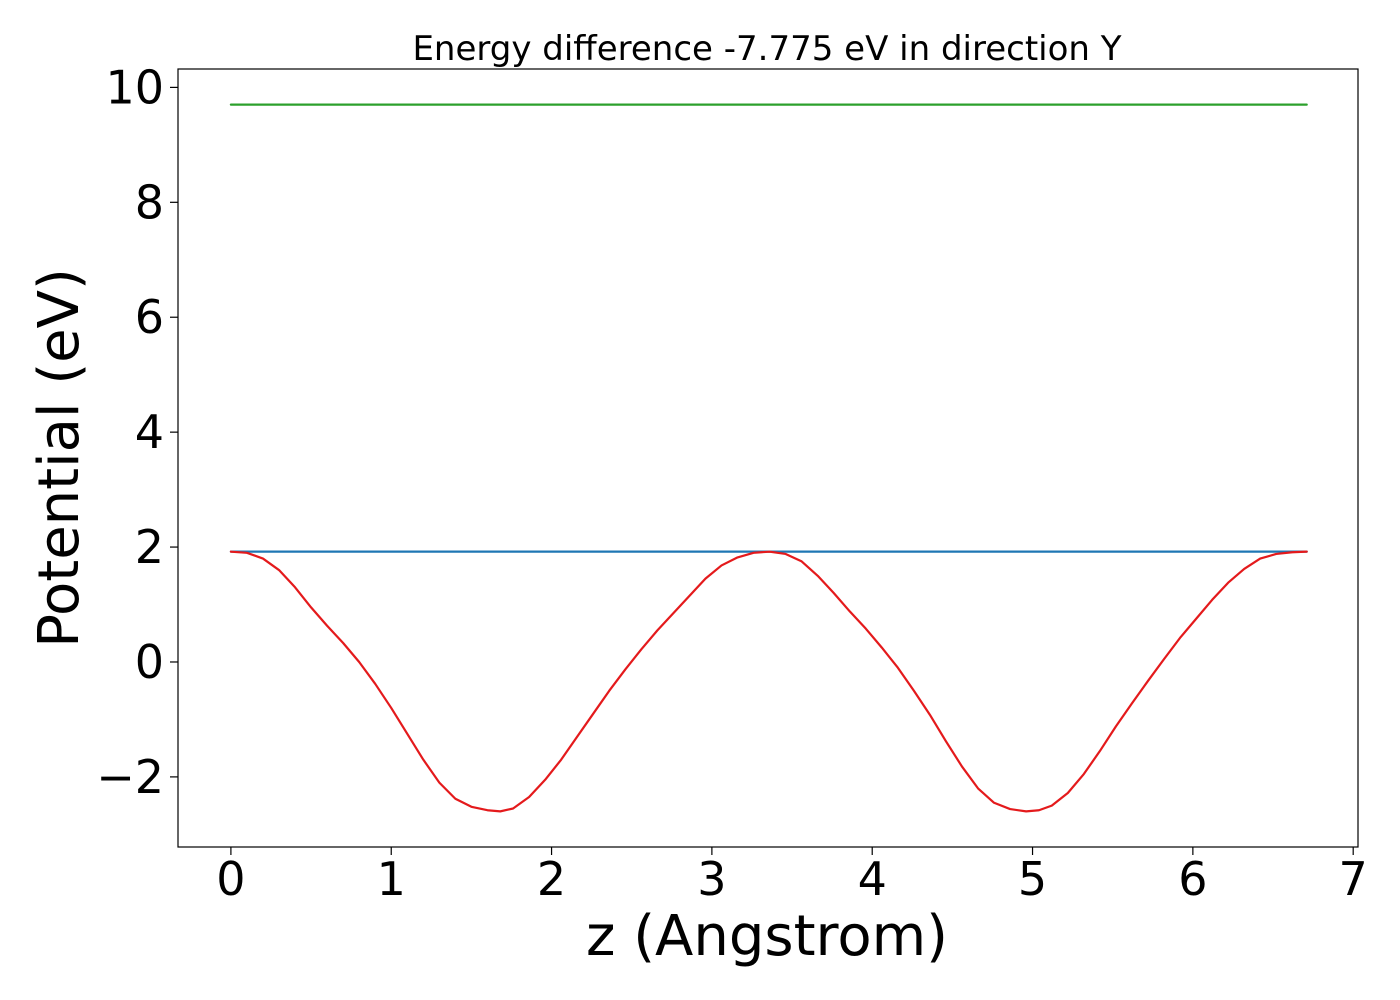  Describe the element at coordinates (130, 777) in the screenshot. I see `y-tick-label: −2` at that location.